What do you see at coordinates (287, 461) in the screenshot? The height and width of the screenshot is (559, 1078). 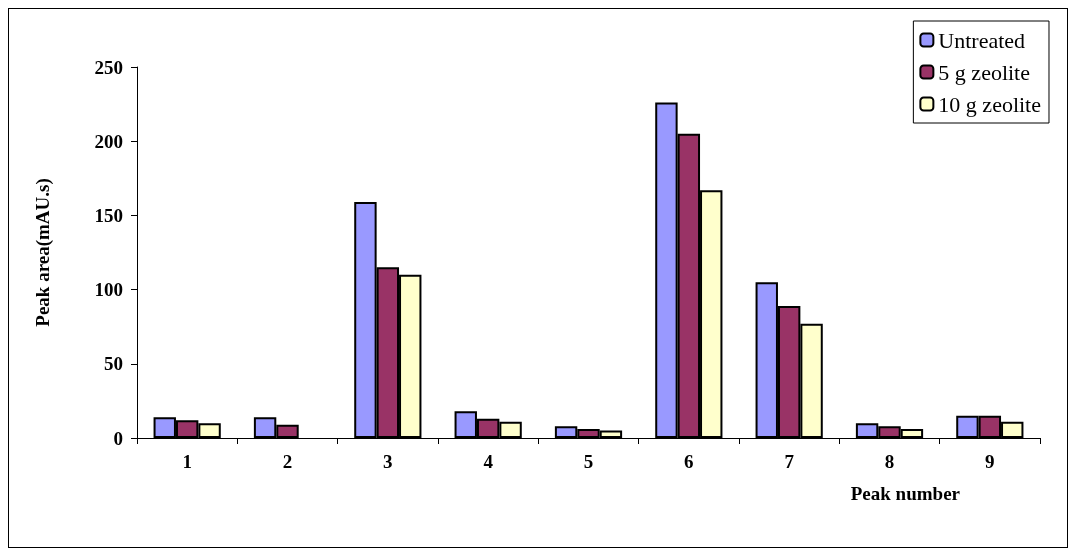 I see `x-tick-label: 2` at bounding box center [287, 461].